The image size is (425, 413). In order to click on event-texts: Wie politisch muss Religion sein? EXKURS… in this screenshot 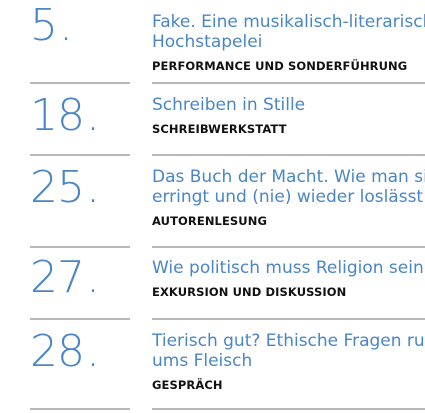, I will do `click(288, 278)`.